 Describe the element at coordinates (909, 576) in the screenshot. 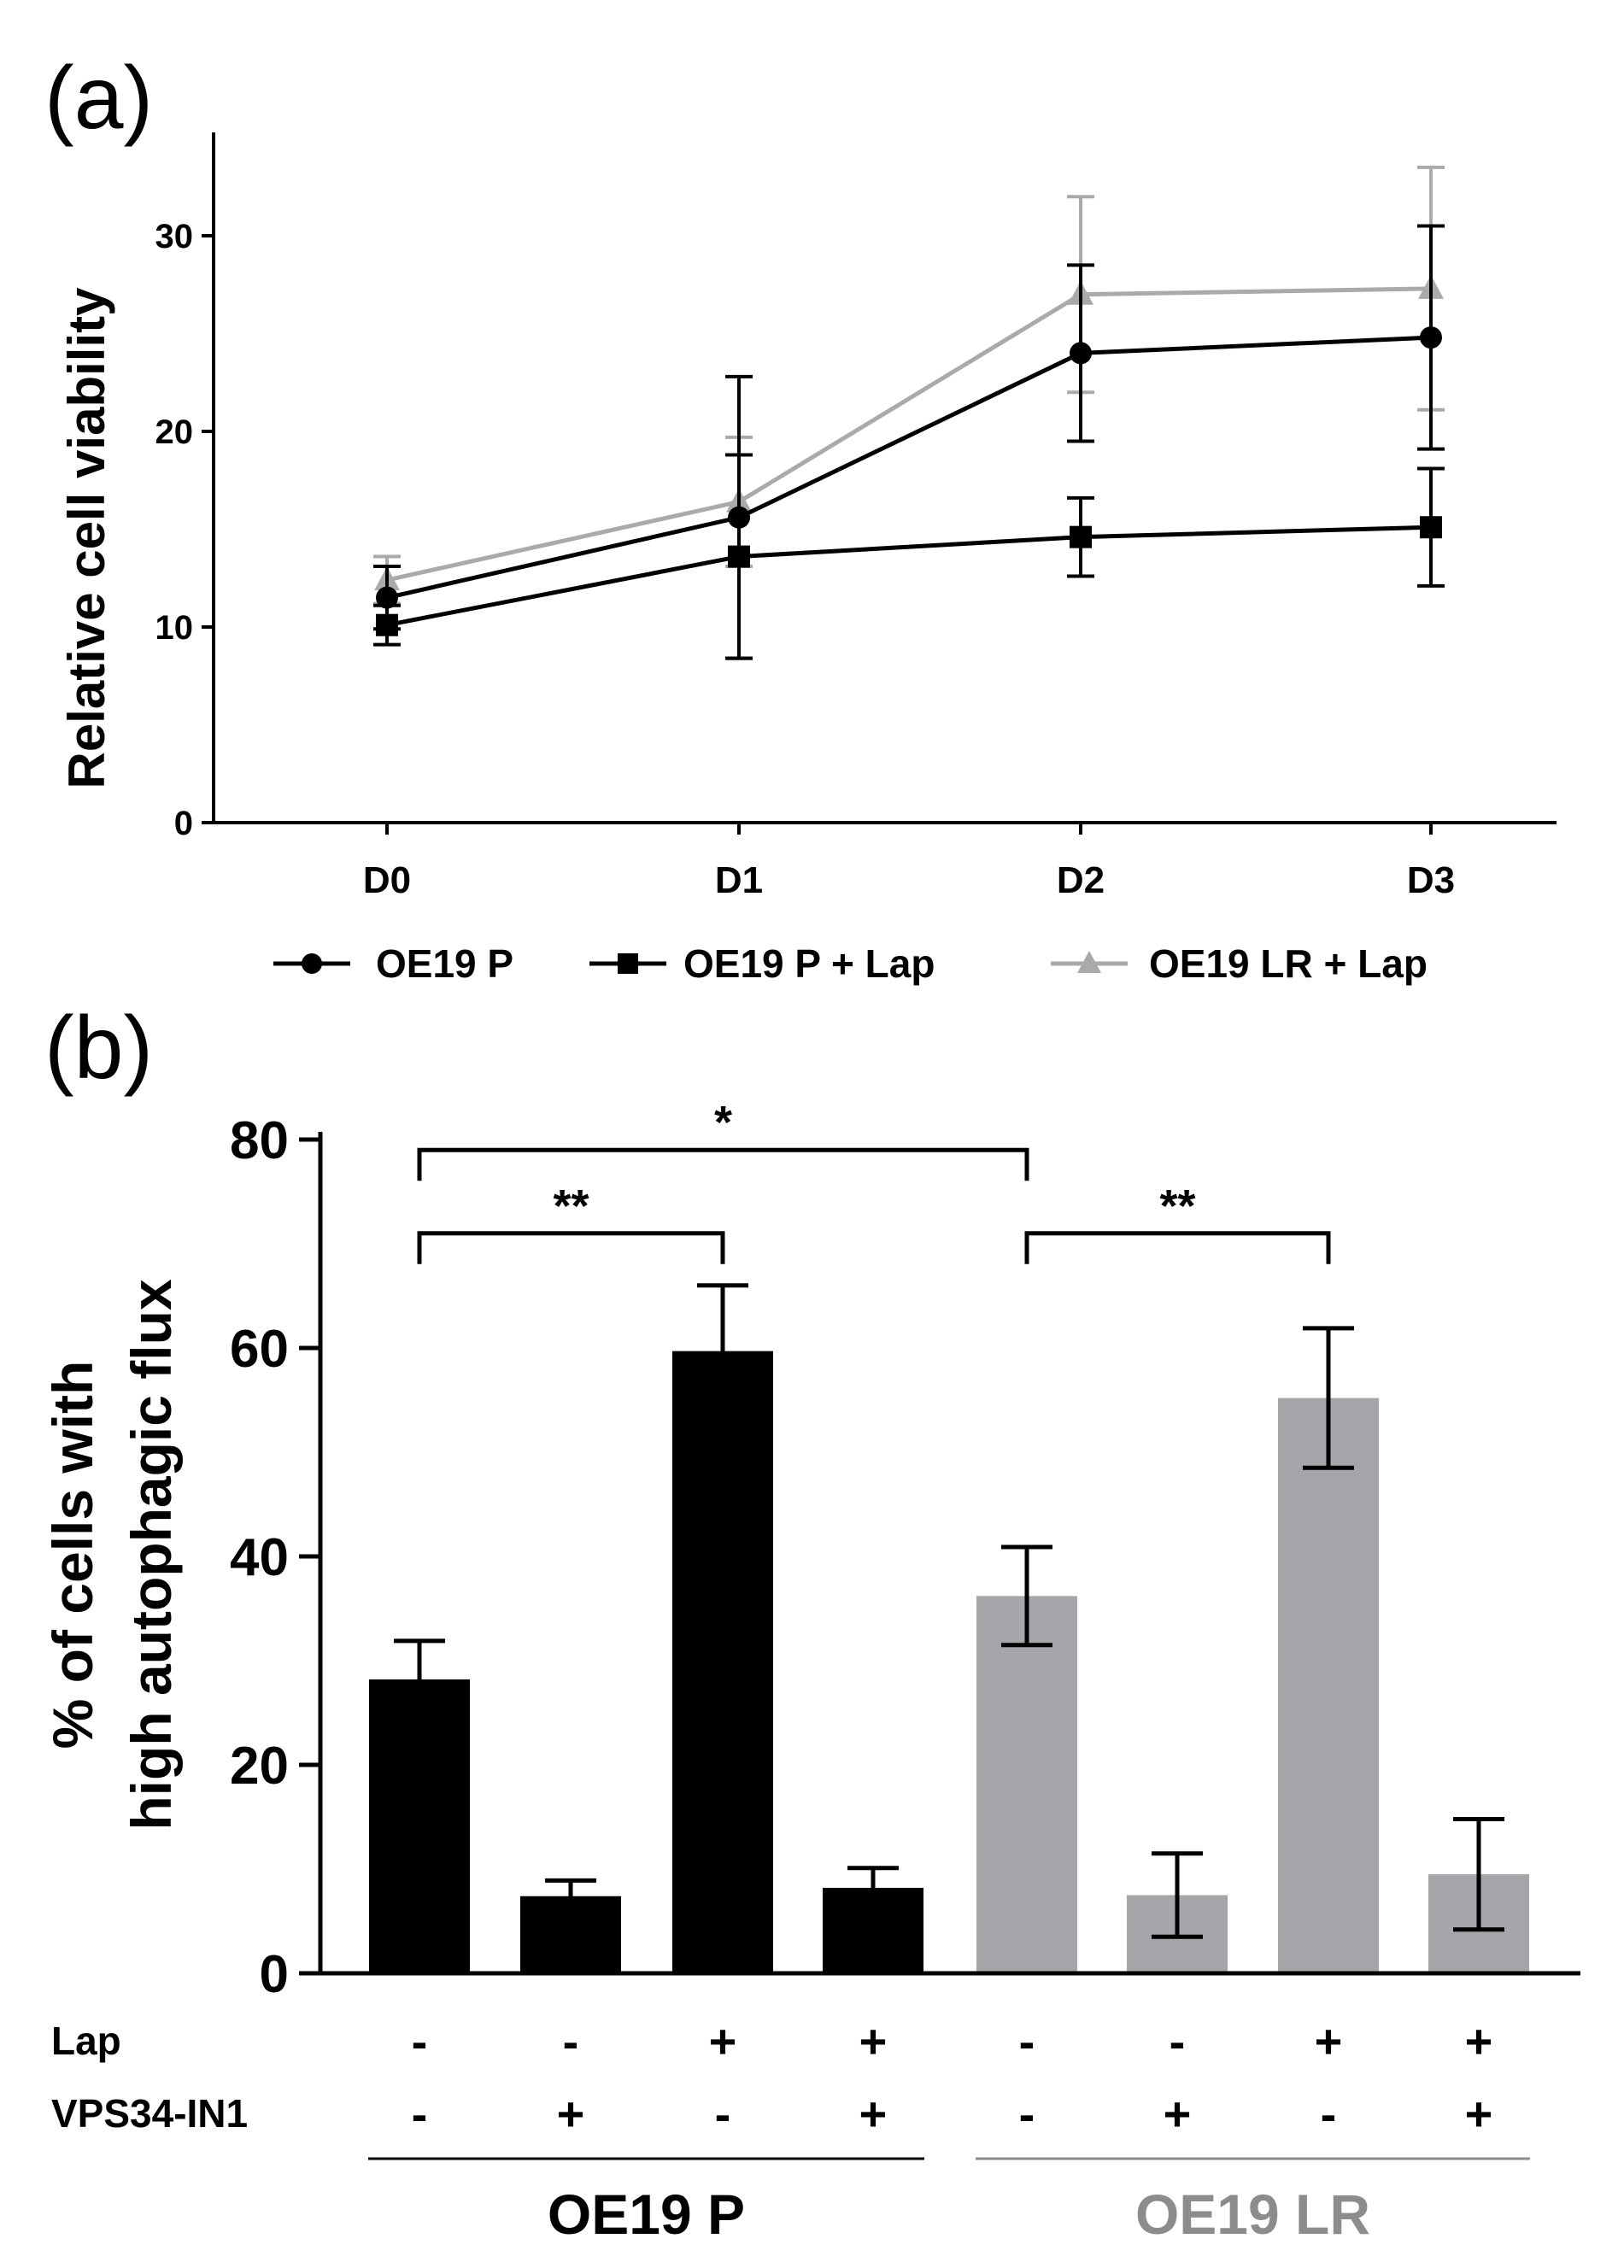

I see `series-line-oe19-p-lap` at that location.